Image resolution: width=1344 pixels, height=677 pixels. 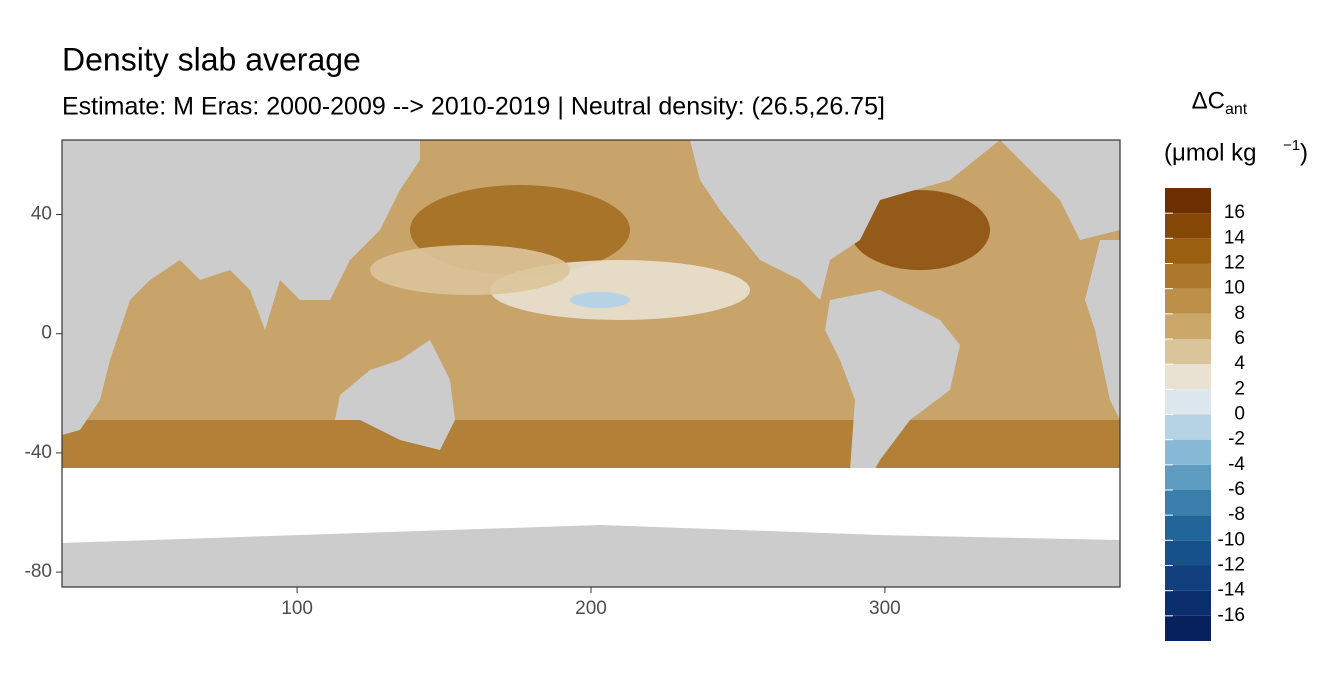 What do you see at coordinates (38, 571) in the screenshot?
I see `y-tick-label: -80` at bounding box center [38, 571].